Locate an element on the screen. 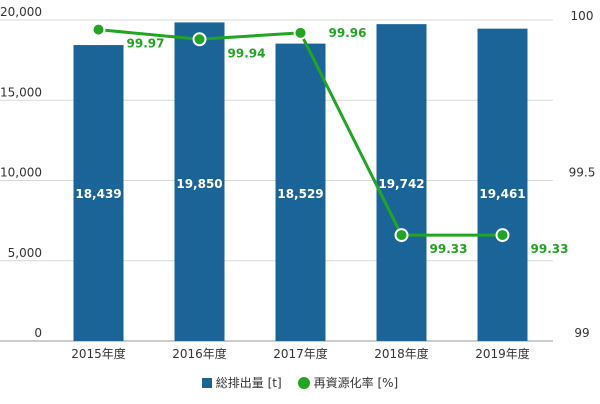 The width and height of the screenshot is (600, 404). bar-value-label: 19,742 is located at coordinates (401, 184).